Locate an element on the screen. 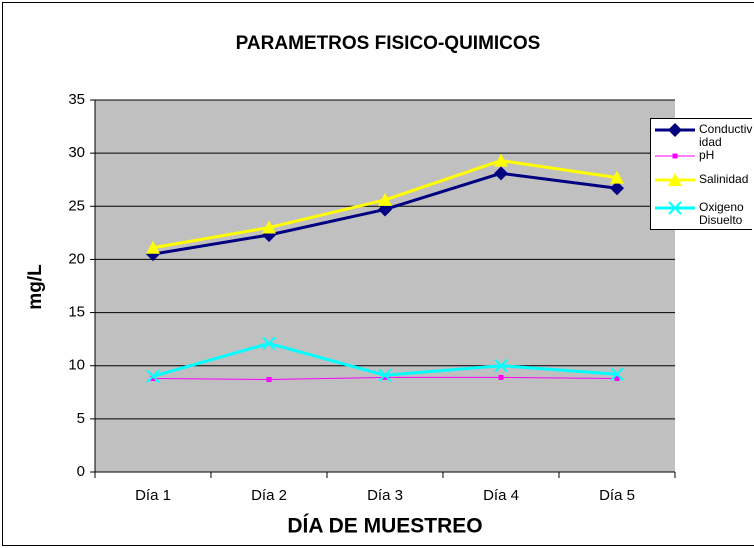 The width and height of the screenshot is (754, 548). y-tick-label: 10 is located at coordinates (76, 365).